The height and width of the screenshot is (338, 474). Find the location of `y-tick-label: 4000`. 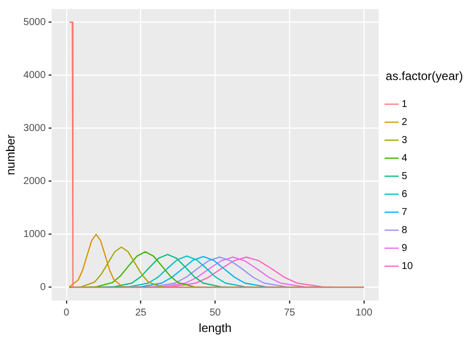

y-tick-label: 4000 is located at coordinates (34, 76).